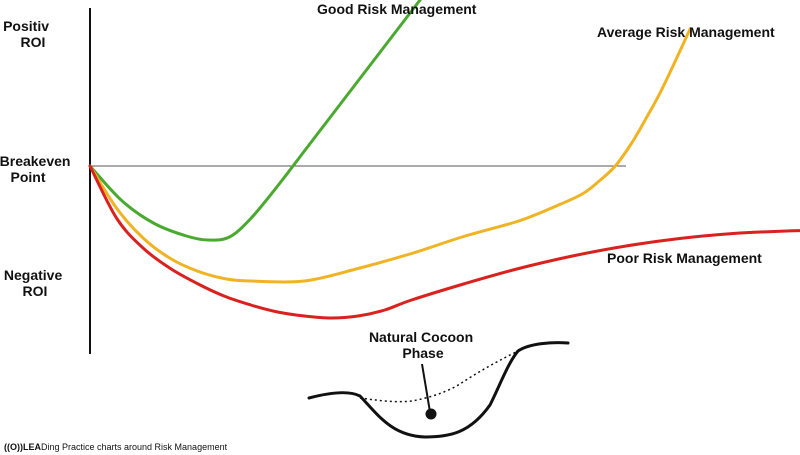 Image resolution: width=800 pixels, height=455 pixels. Describe the element at coordinates (423, 345) in the screenshot. I see `cocoon-label: Natural Cocoon Phase` at that location.